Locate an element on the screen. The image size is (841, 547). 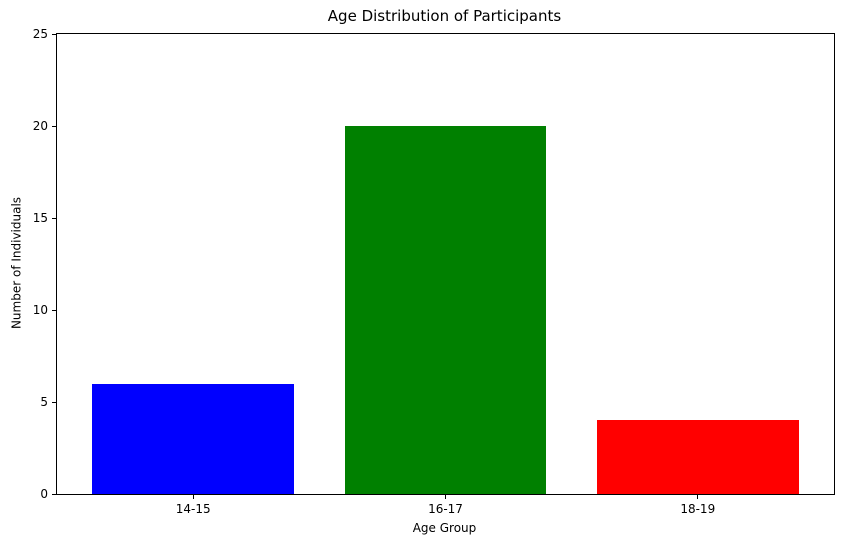
y-tick-label: 10 is located at coordinates (40, 310).